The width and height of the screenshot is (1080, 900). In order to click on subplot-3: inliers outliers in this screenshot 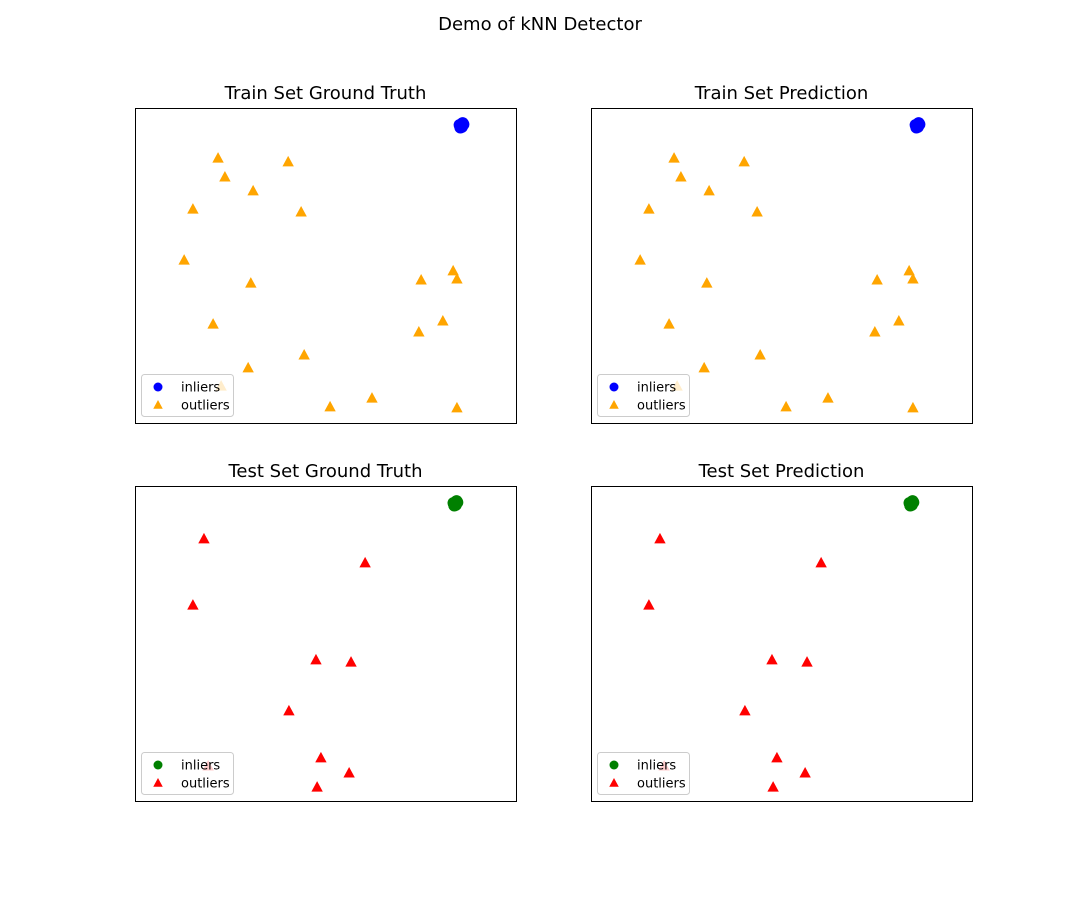, I will do `click(782, 644)`.